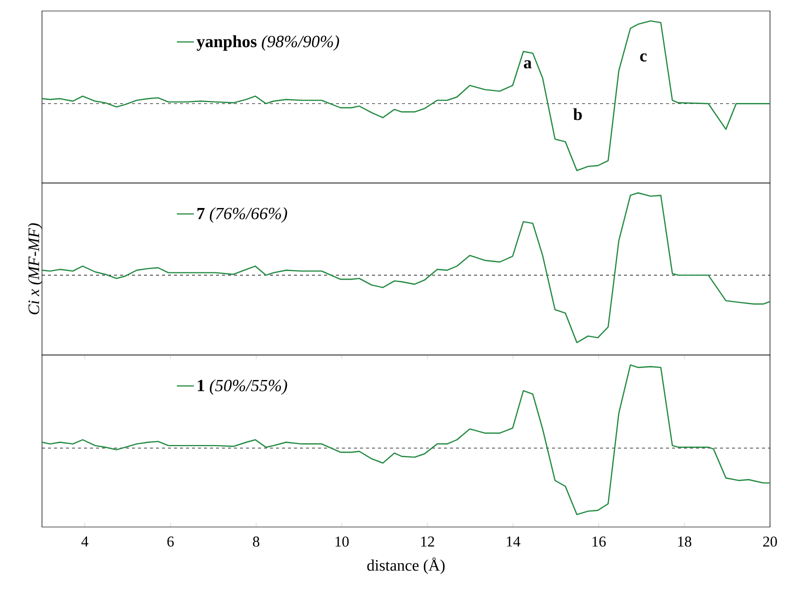 This screenshot has height=606, width=788. Describe the element at coordinates (243, 387) in the screenshot. I see `legend-label: 1 (50%/55%)` at that location.